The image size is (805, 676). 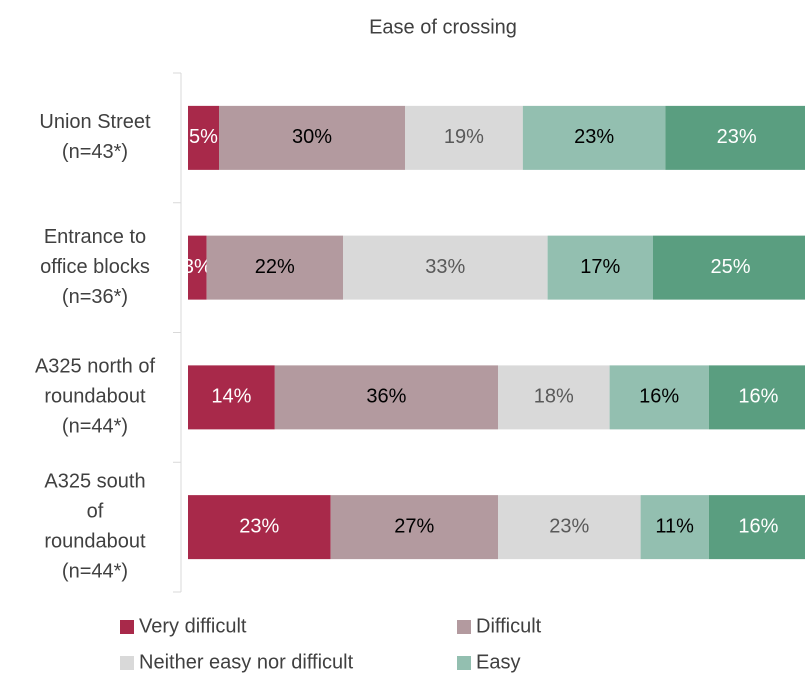 What do you see at coordinates (95, 297) in the screenshot?
I see `category-label: (n=36*)` at bounding box center [95, 297].